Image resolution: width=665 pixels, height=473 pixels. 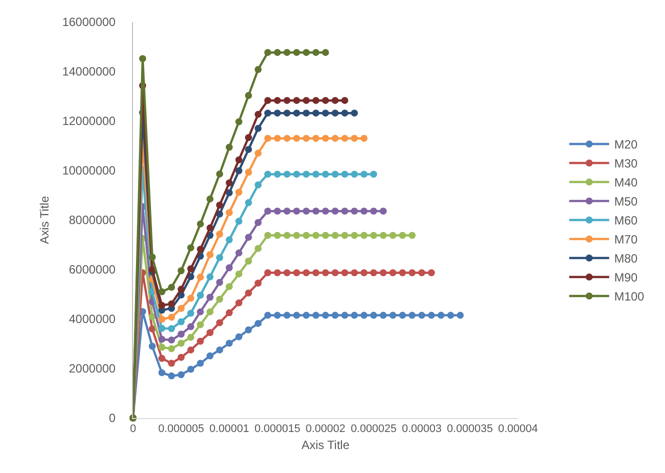 What do you see at coordinates (89, 121) in the screenshot?
I see `y-tick-label: 12000000` at bounding box center [89, 121].